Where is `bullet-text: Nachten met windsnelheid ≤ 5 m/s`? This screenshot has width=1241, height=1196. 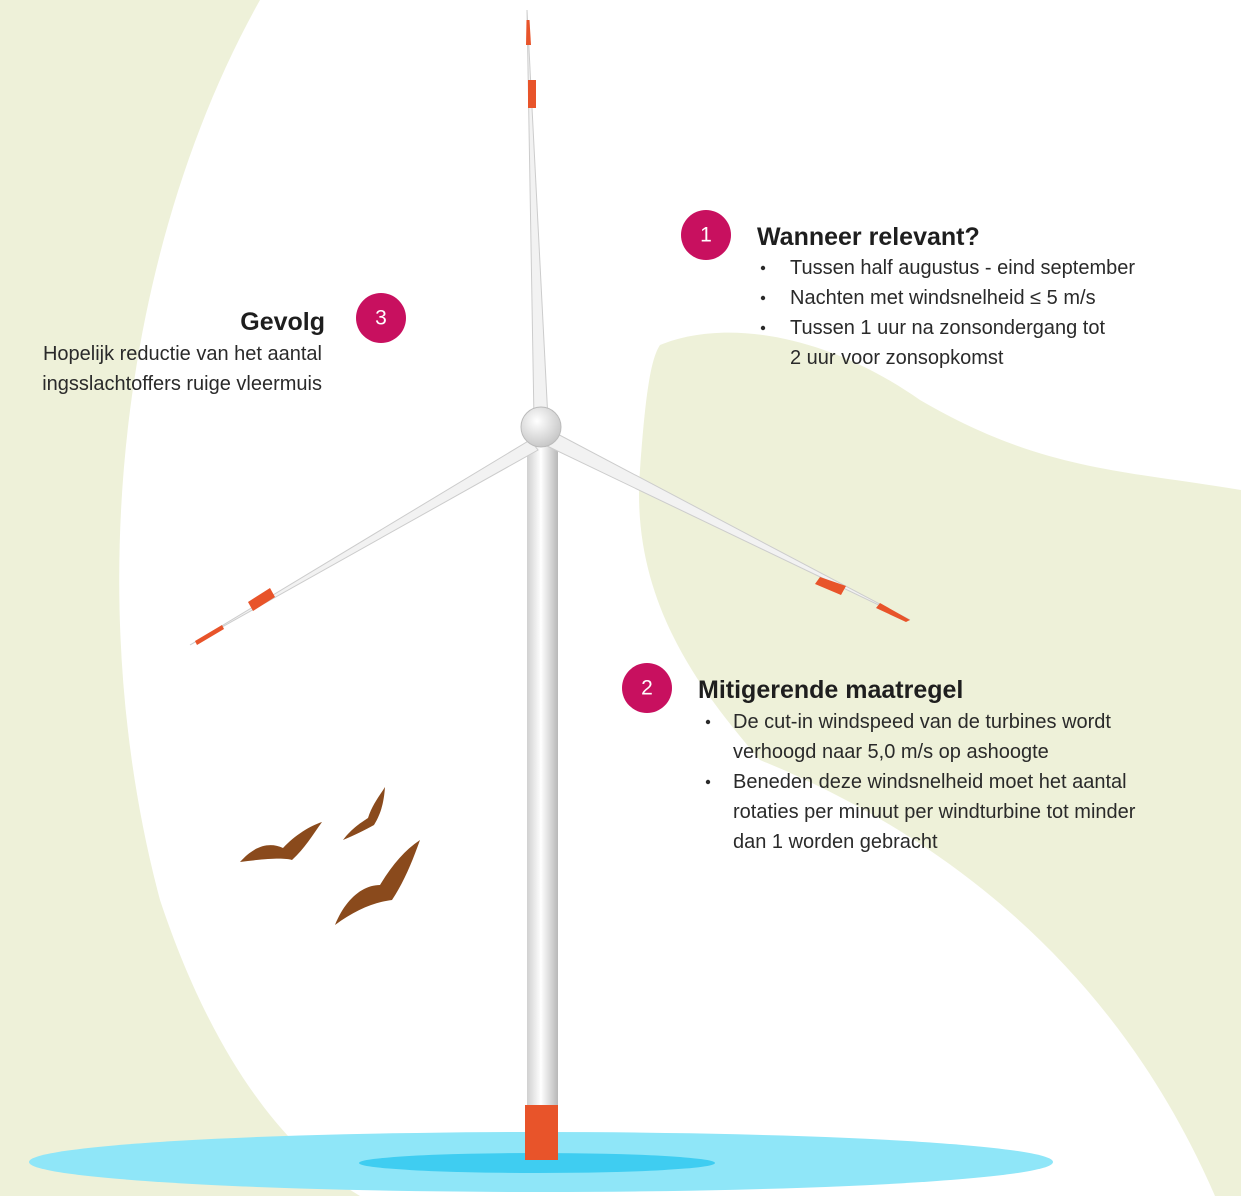 bullet-text: Nachten met windsnelheid ≤ 5 m/s is located at coordinates (943, 298).